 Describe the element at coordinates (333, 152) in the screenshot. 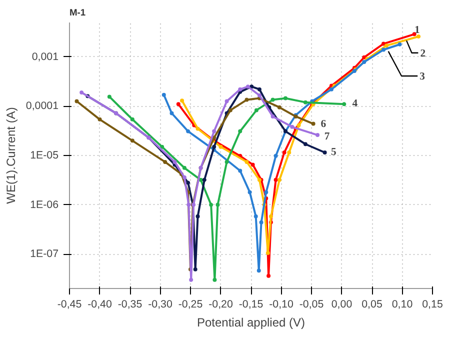

I see `annotation: 5` at that location.